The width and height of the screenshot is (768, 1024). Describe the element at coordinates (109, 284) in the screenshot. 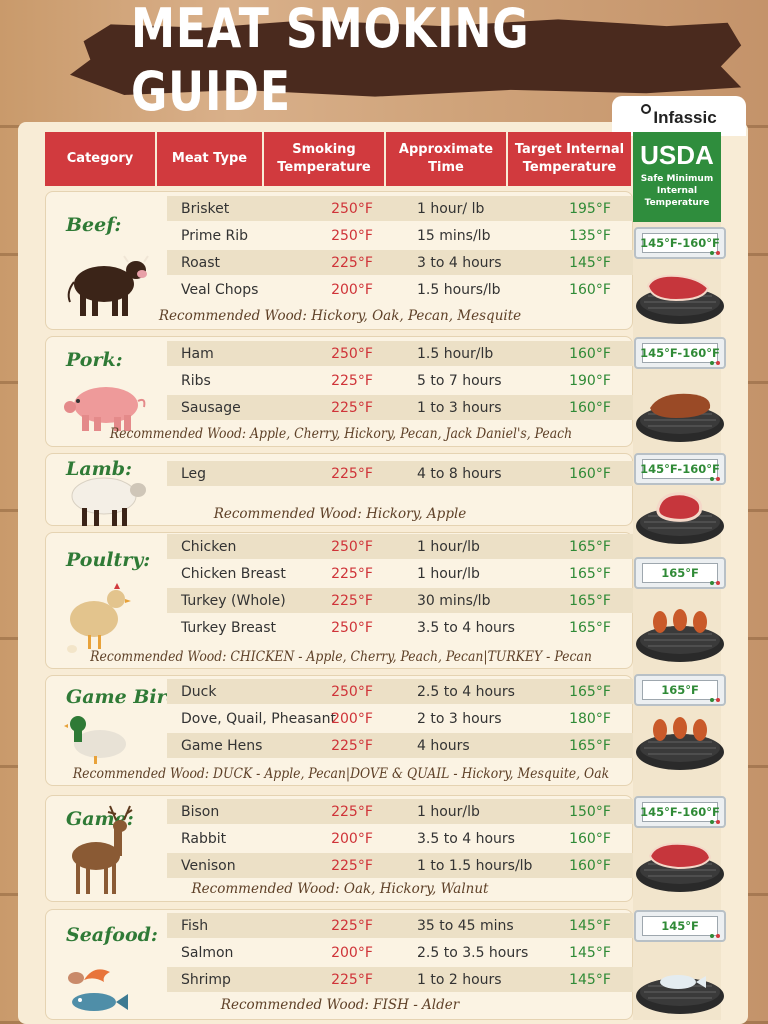

I see `cow-icon` at that location.